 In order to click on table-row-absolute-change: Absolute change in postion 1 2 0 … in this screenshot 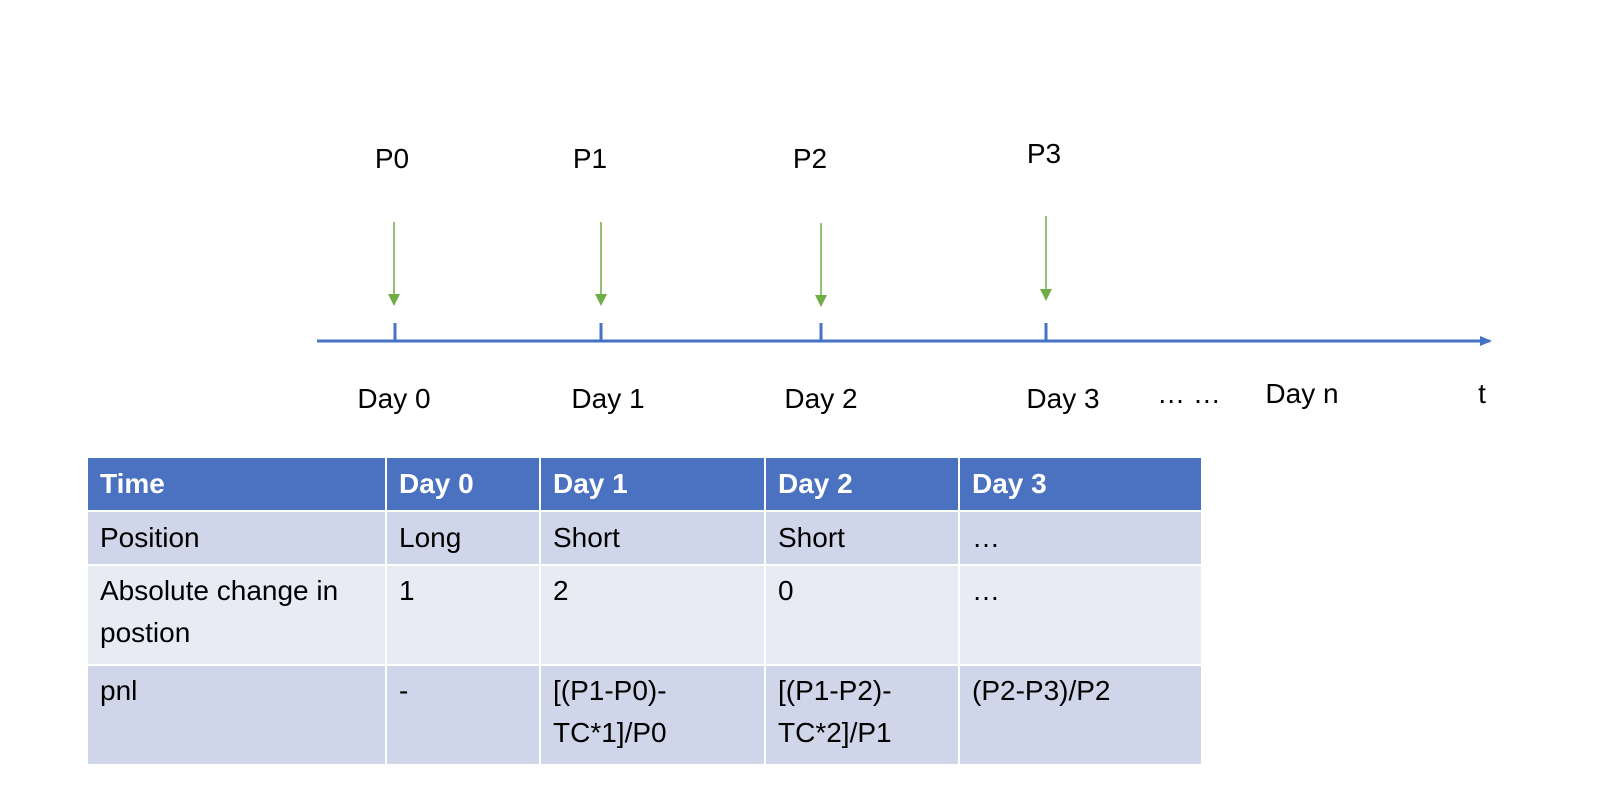, I will do `click(644, 615)`.